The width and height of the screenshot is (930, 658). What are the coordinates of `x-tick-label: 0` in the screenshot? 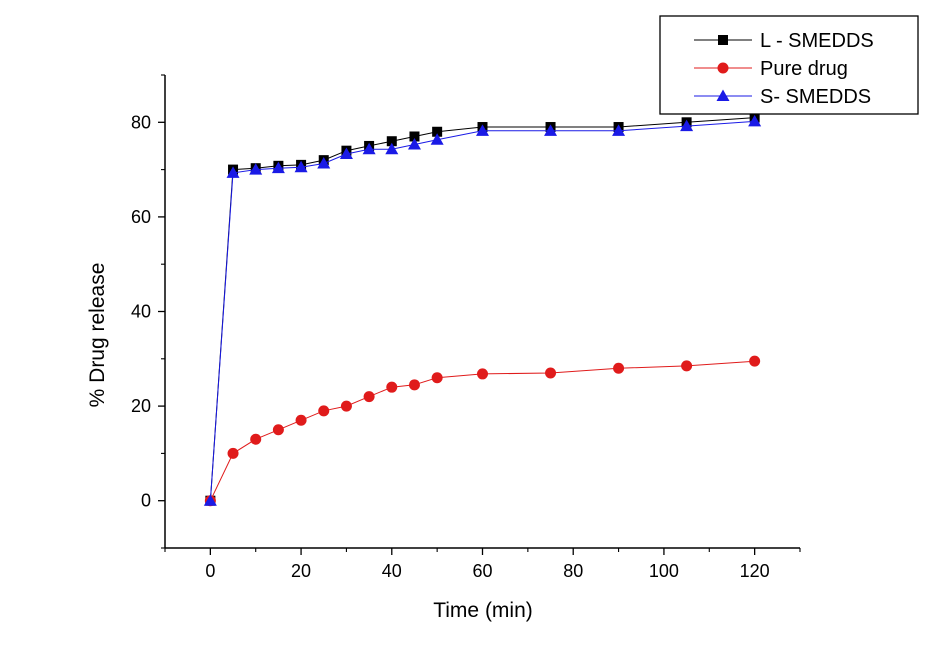 It's located at (210, 571).